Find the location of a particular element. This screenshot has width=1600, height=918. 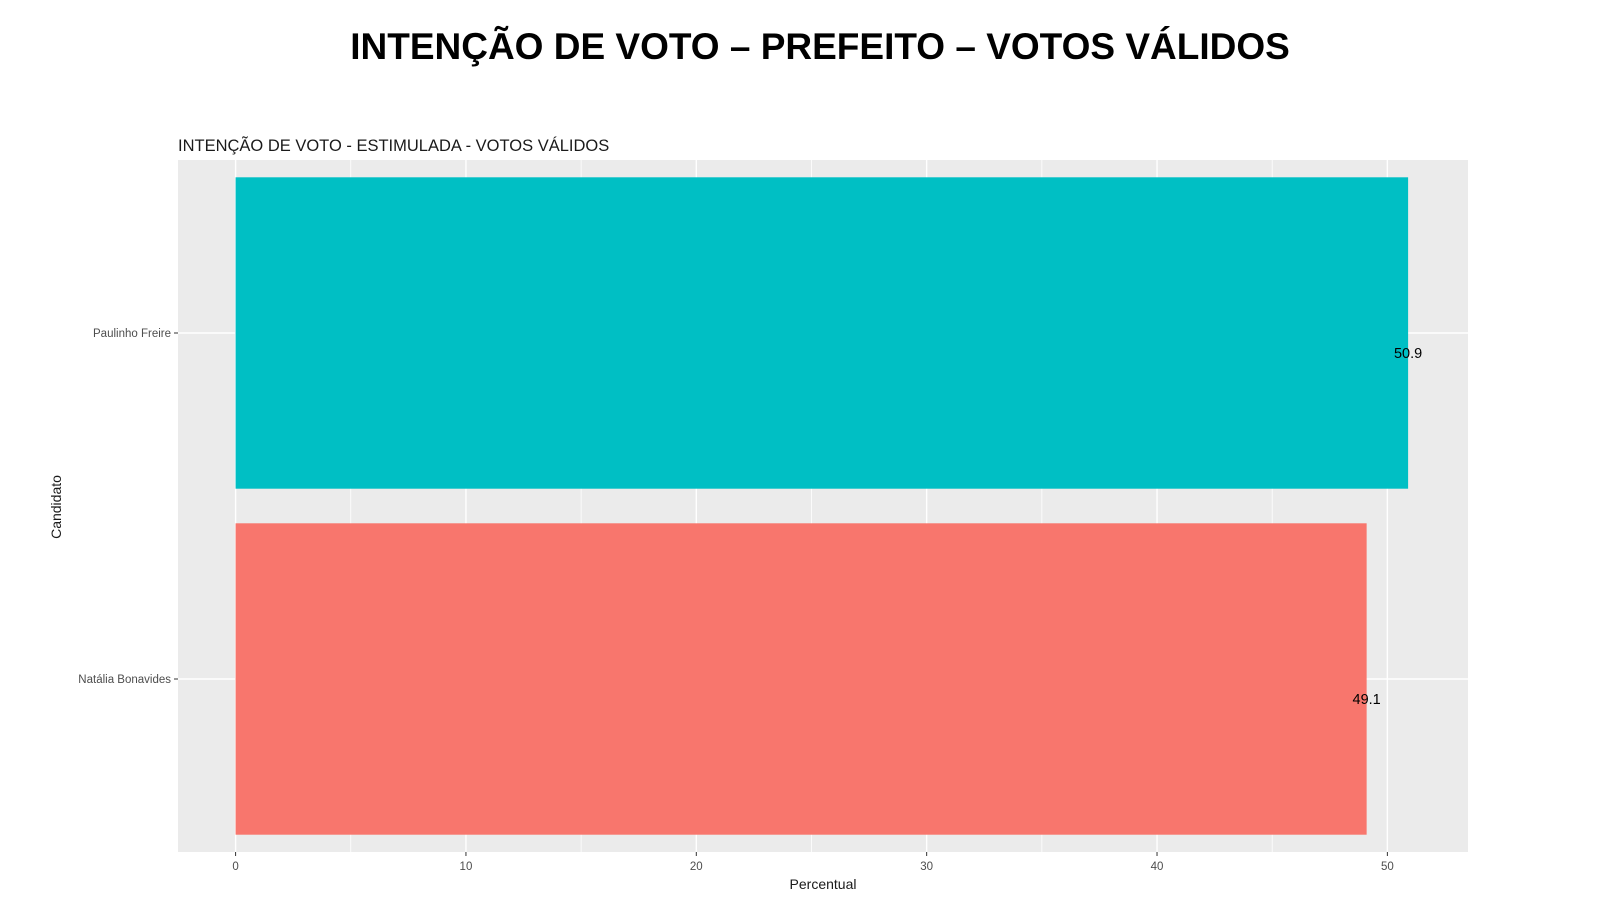

y-axis-label: Candidato is located at coordinates (56, 507).